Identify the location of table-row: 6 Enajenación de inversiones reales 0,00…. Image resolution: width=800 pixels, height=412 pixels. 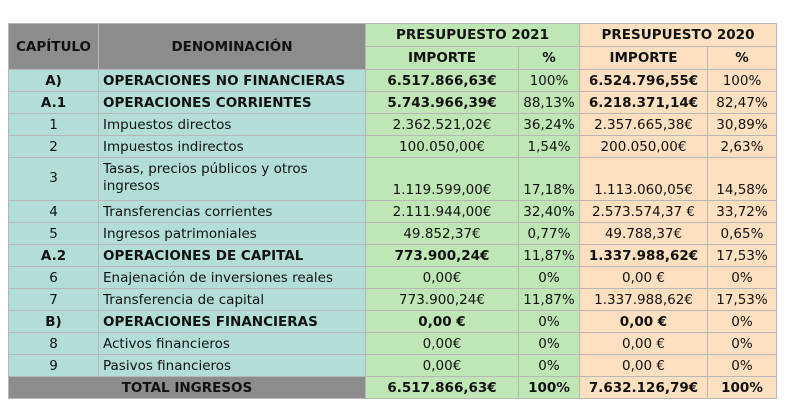
(392, 277).